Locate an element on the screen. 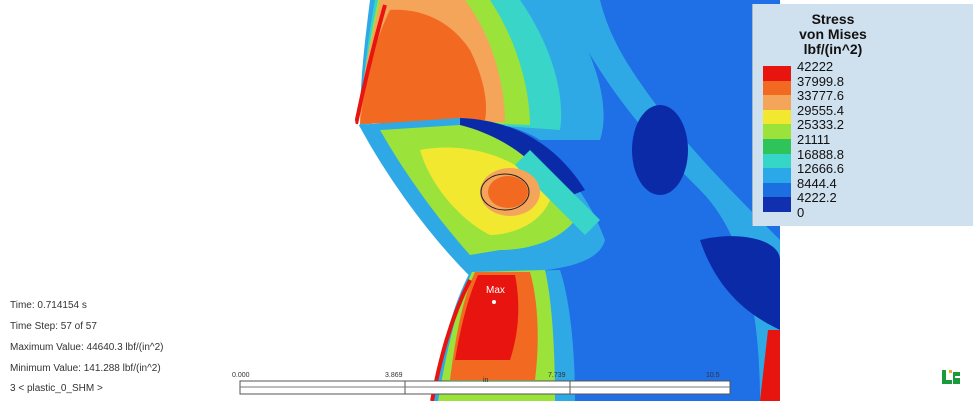 This screenshot has height=401, width=973. legend-value-5: 21111 is located at coordinates (814, 139).